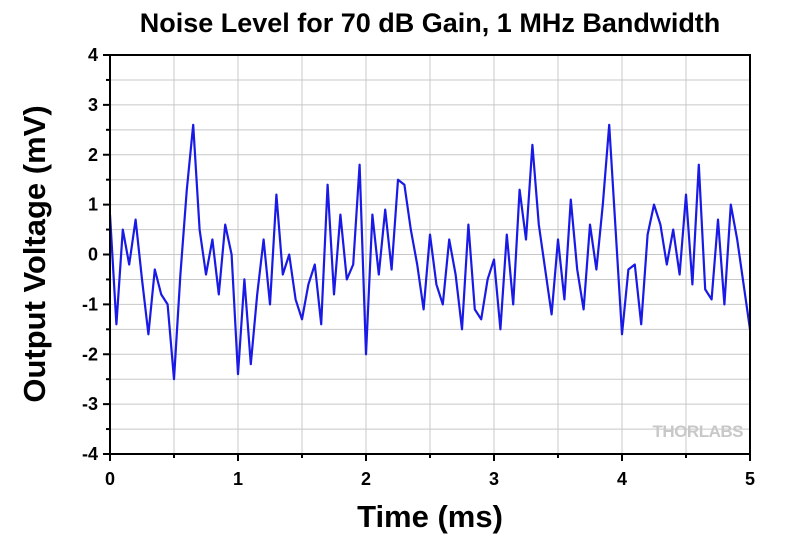  I want to click on y-tick-label: 1, so click(93, 205).